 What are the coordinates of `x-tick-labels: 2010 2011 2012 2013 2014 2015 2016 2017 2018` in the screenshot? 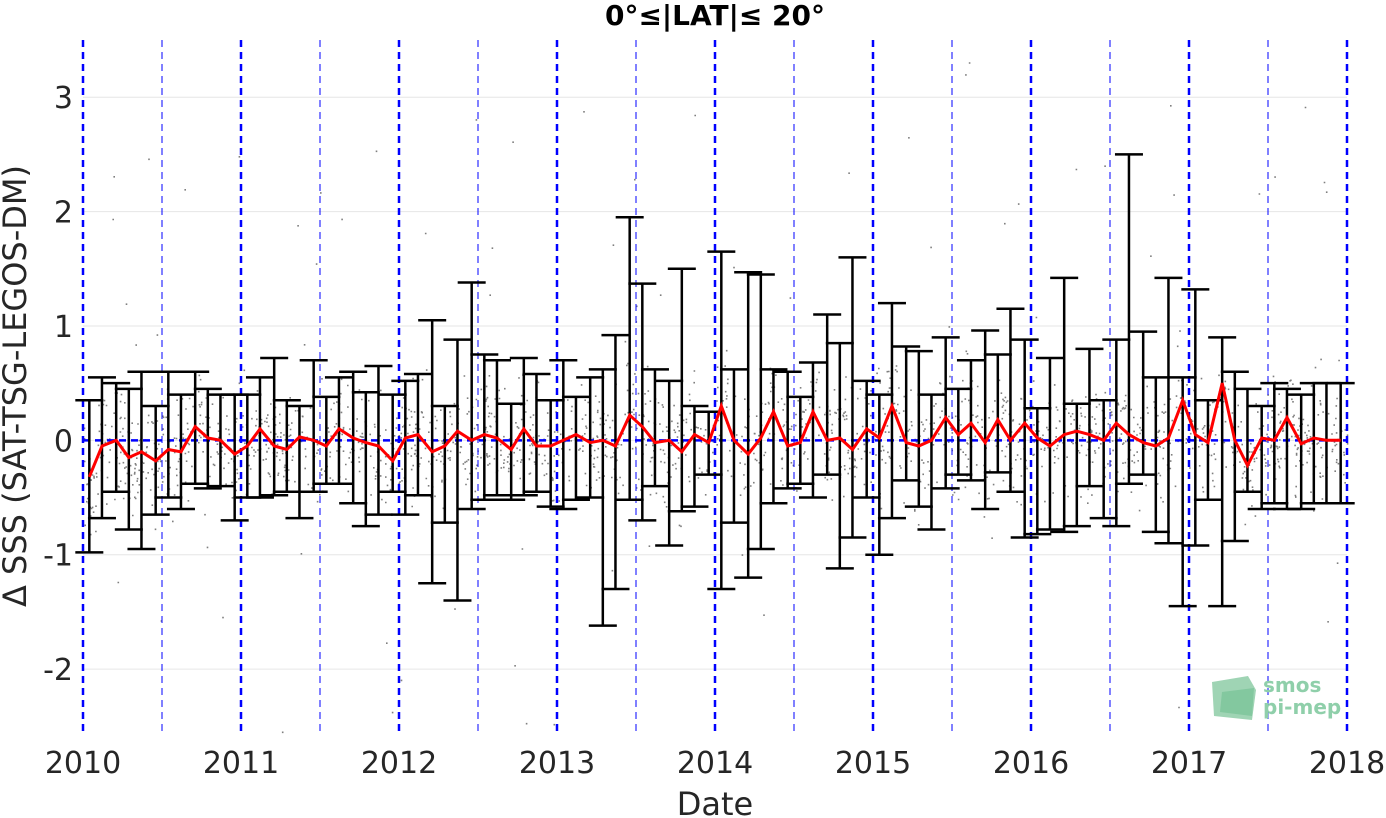 It's located at (715, 763).